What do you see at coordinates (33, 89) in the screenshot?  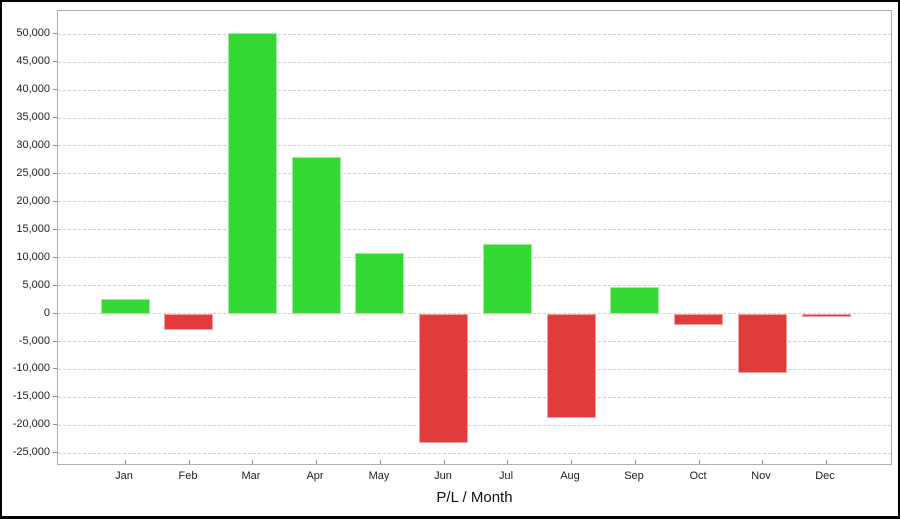 I see `y-tick-label: 40,000` at bounding box center [33, 89].